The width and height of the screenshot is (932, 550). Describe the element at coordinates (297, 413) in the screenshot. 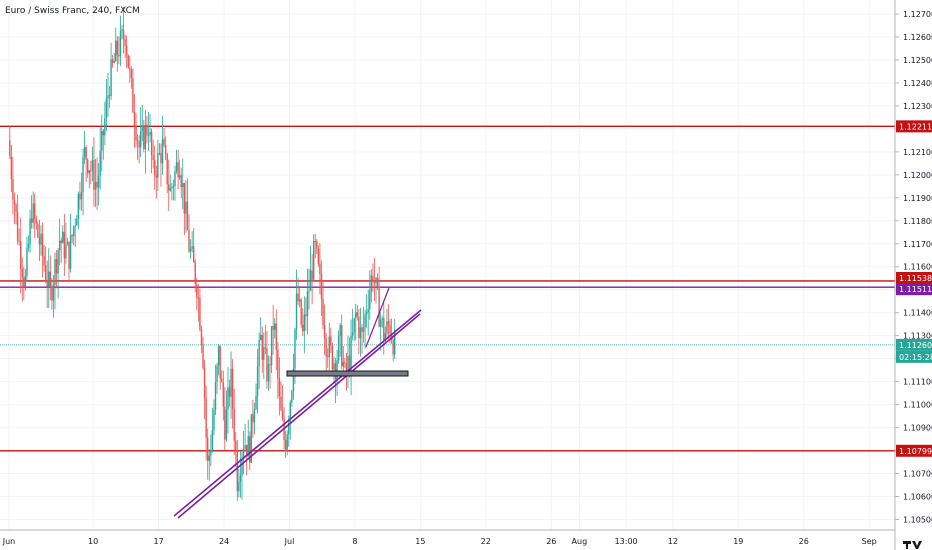

I see `trendline-upper` at that location.